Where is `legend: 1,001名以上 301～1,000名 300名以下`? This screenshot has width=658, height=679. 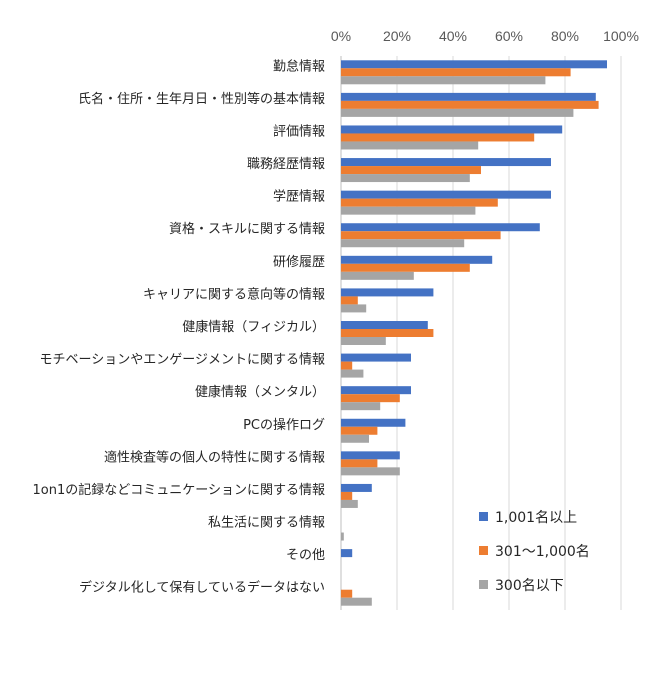 legend: 1,001名以上 301～1,000名 300名以下 is located at coordinates (534, 552).